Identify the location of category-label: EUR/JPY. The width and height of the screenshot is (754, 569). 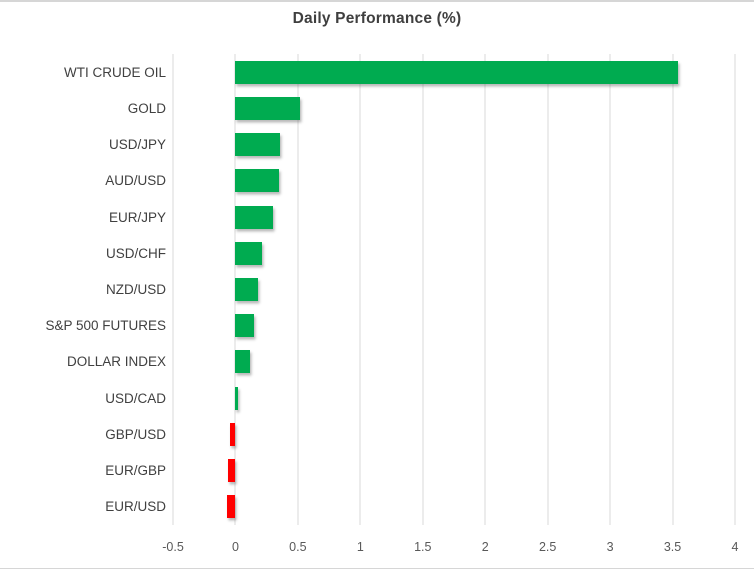
(137, 217).